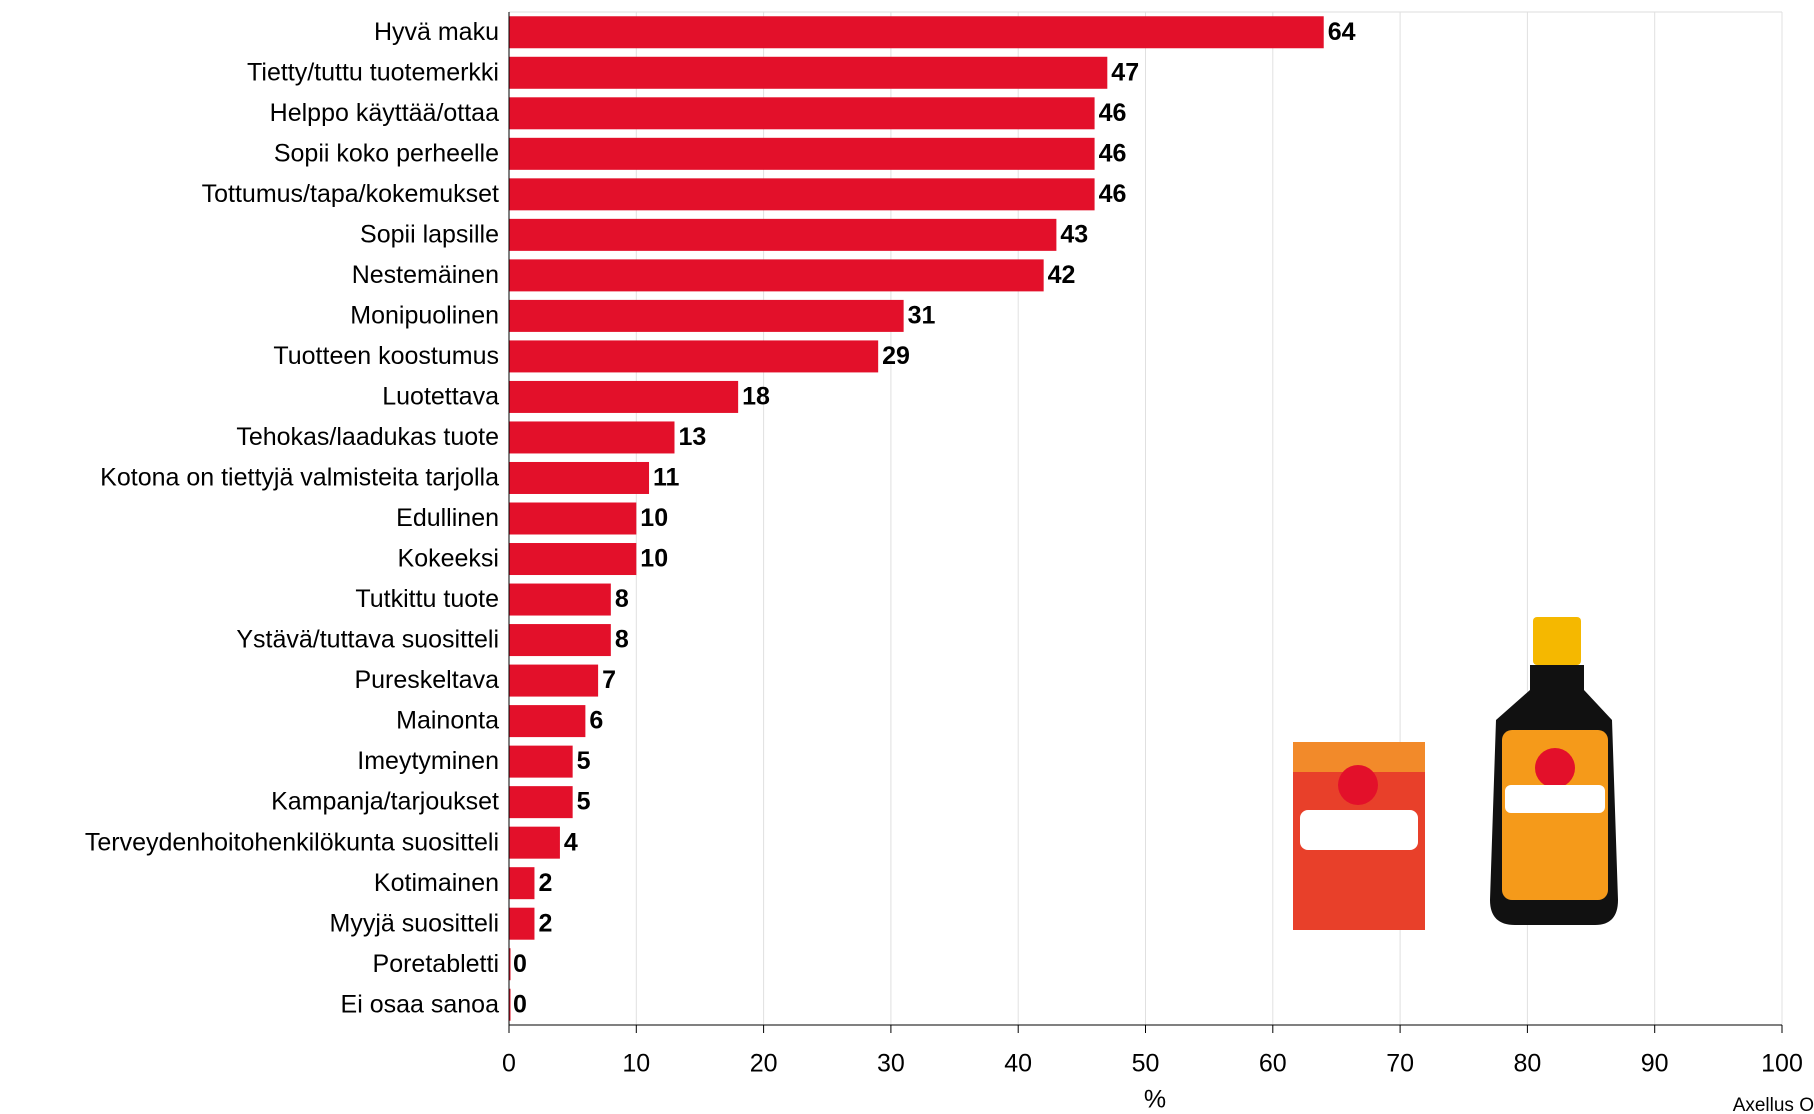 The width and height of the screenshot is (1814, 1114). What do you see at coordinates (384, 113) in the screenshot?
I see `y-tick-label: Helppo käyttää/ottaa` at bounding box center [384, 113].